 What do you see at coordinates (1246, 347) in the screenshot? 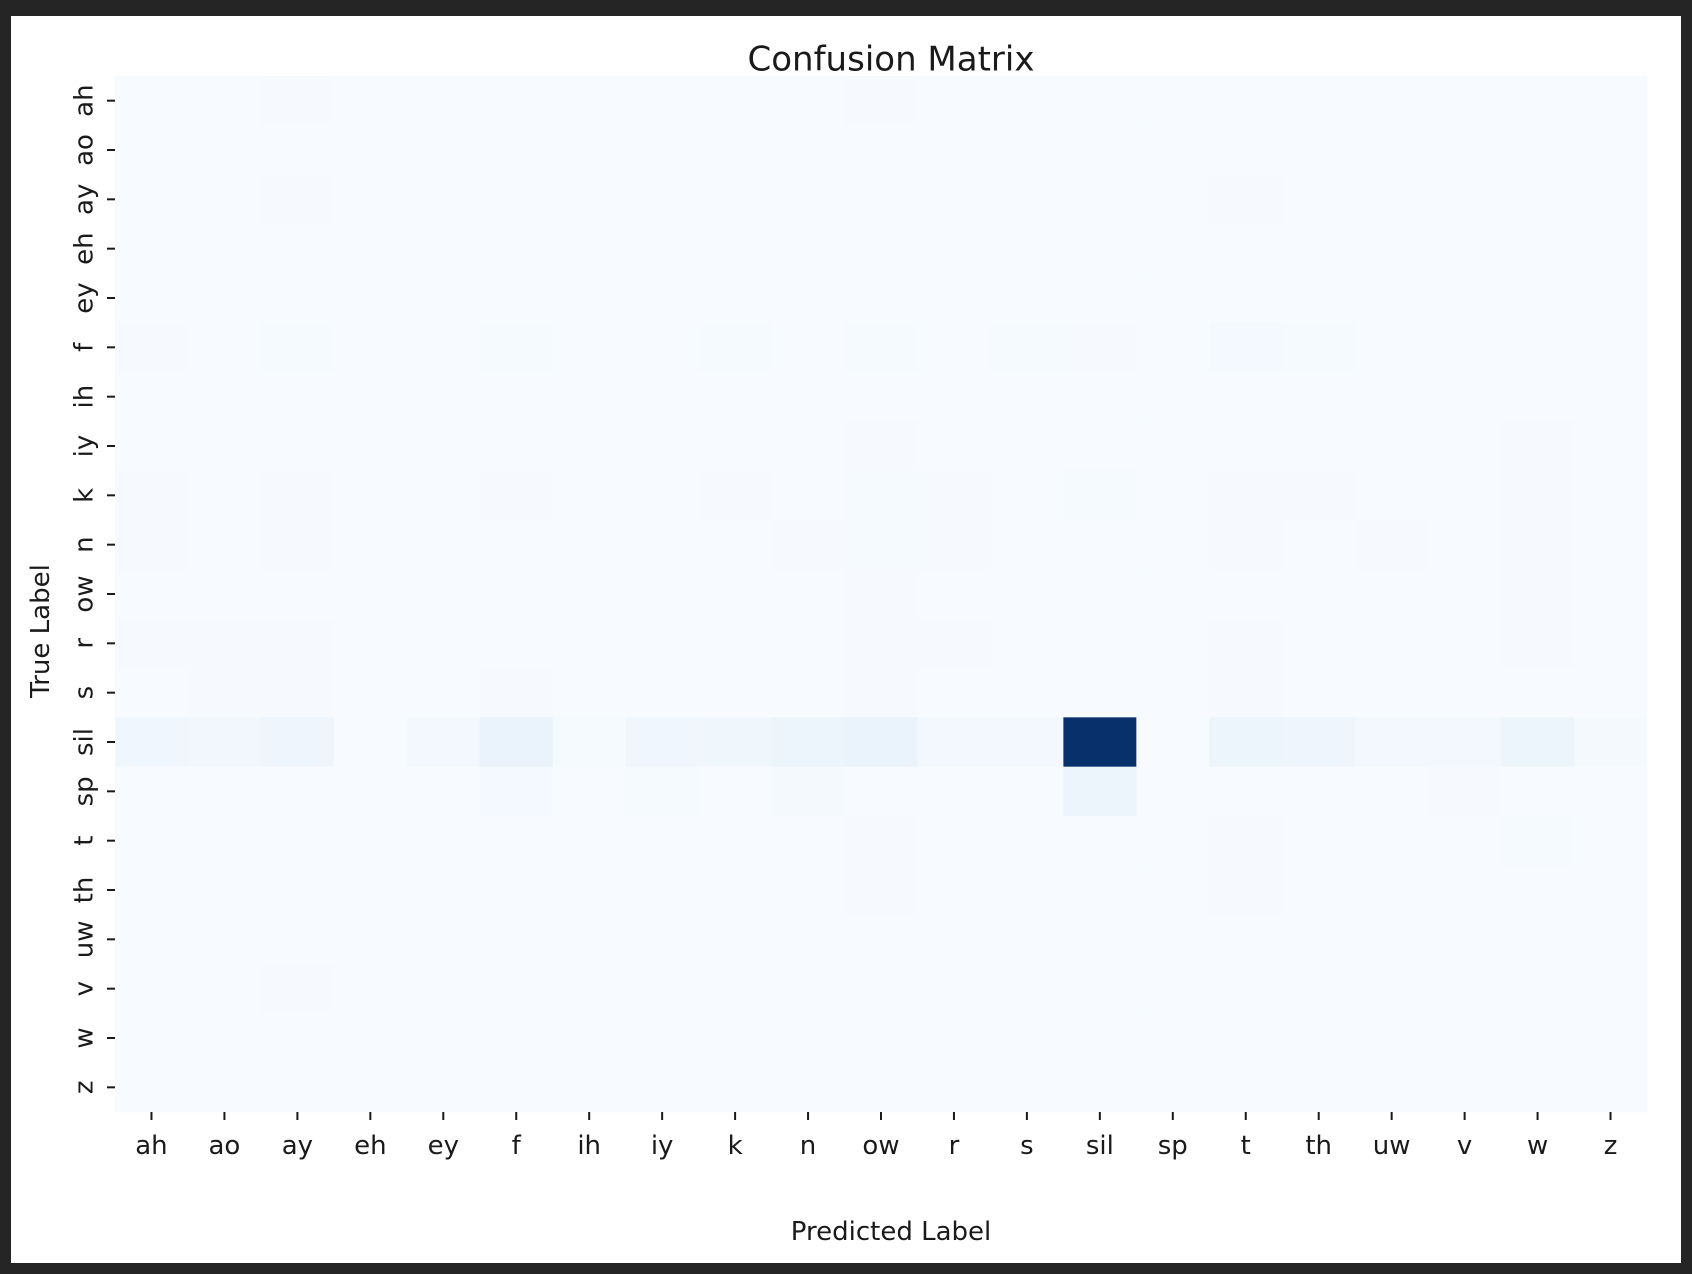
I see `heatmap-cell-f-t` at bounding box center [1246, 347].